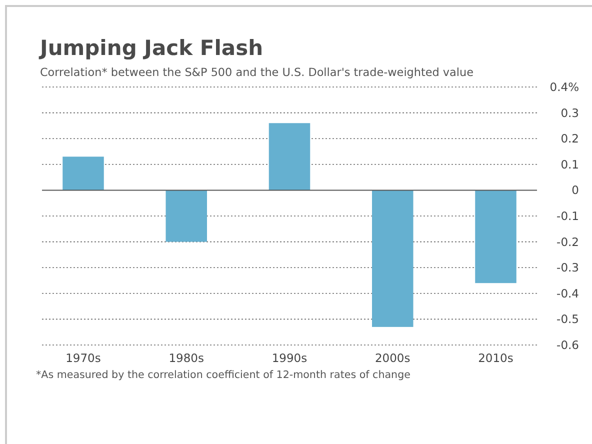 The image size is (592, 444). Describe the element at coordinates (569, 139) in the screenshot. I see `y-tick-label: 0.2` at that location.